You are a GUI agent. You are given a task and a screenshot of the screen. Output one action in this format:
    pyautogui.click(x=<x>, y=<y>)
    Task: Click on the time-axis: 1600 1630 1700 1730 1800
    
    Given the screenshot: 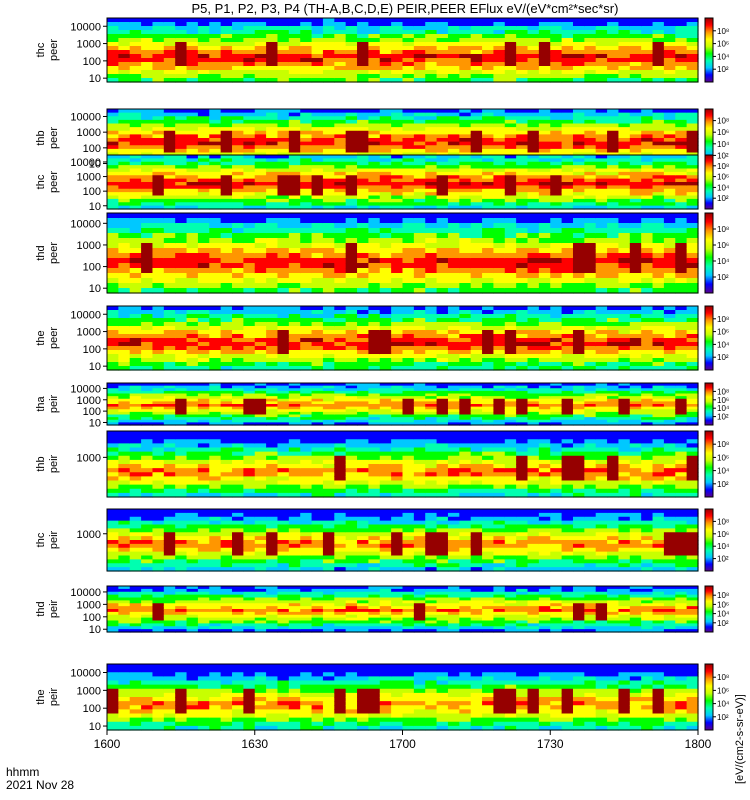 What is the action you would take?
    pyautogui.click(x=403, y=740)
    